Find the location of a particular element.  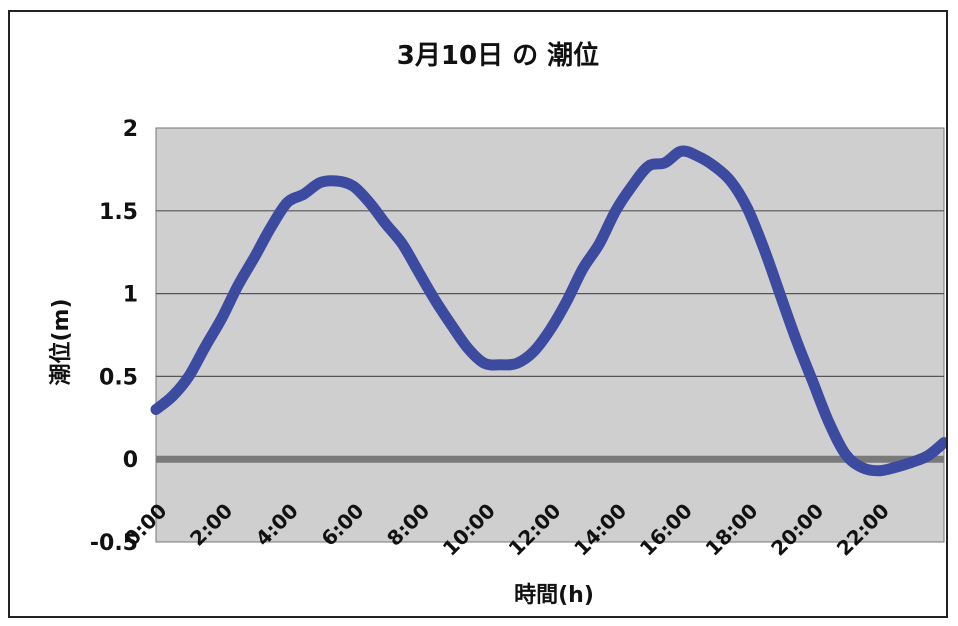

y-tick-label: 2 is located at coordinates (130, 129).